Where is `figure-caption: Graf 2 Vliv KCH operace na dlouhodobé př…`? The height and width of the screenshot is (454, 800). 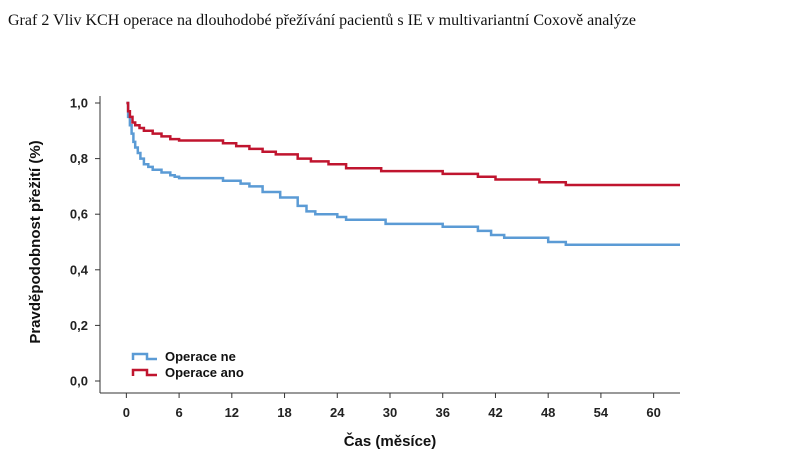
figure-caption: Graf 2 Vliv KCH operace na dlouhodobé př… is located at coordinates (322, 20).